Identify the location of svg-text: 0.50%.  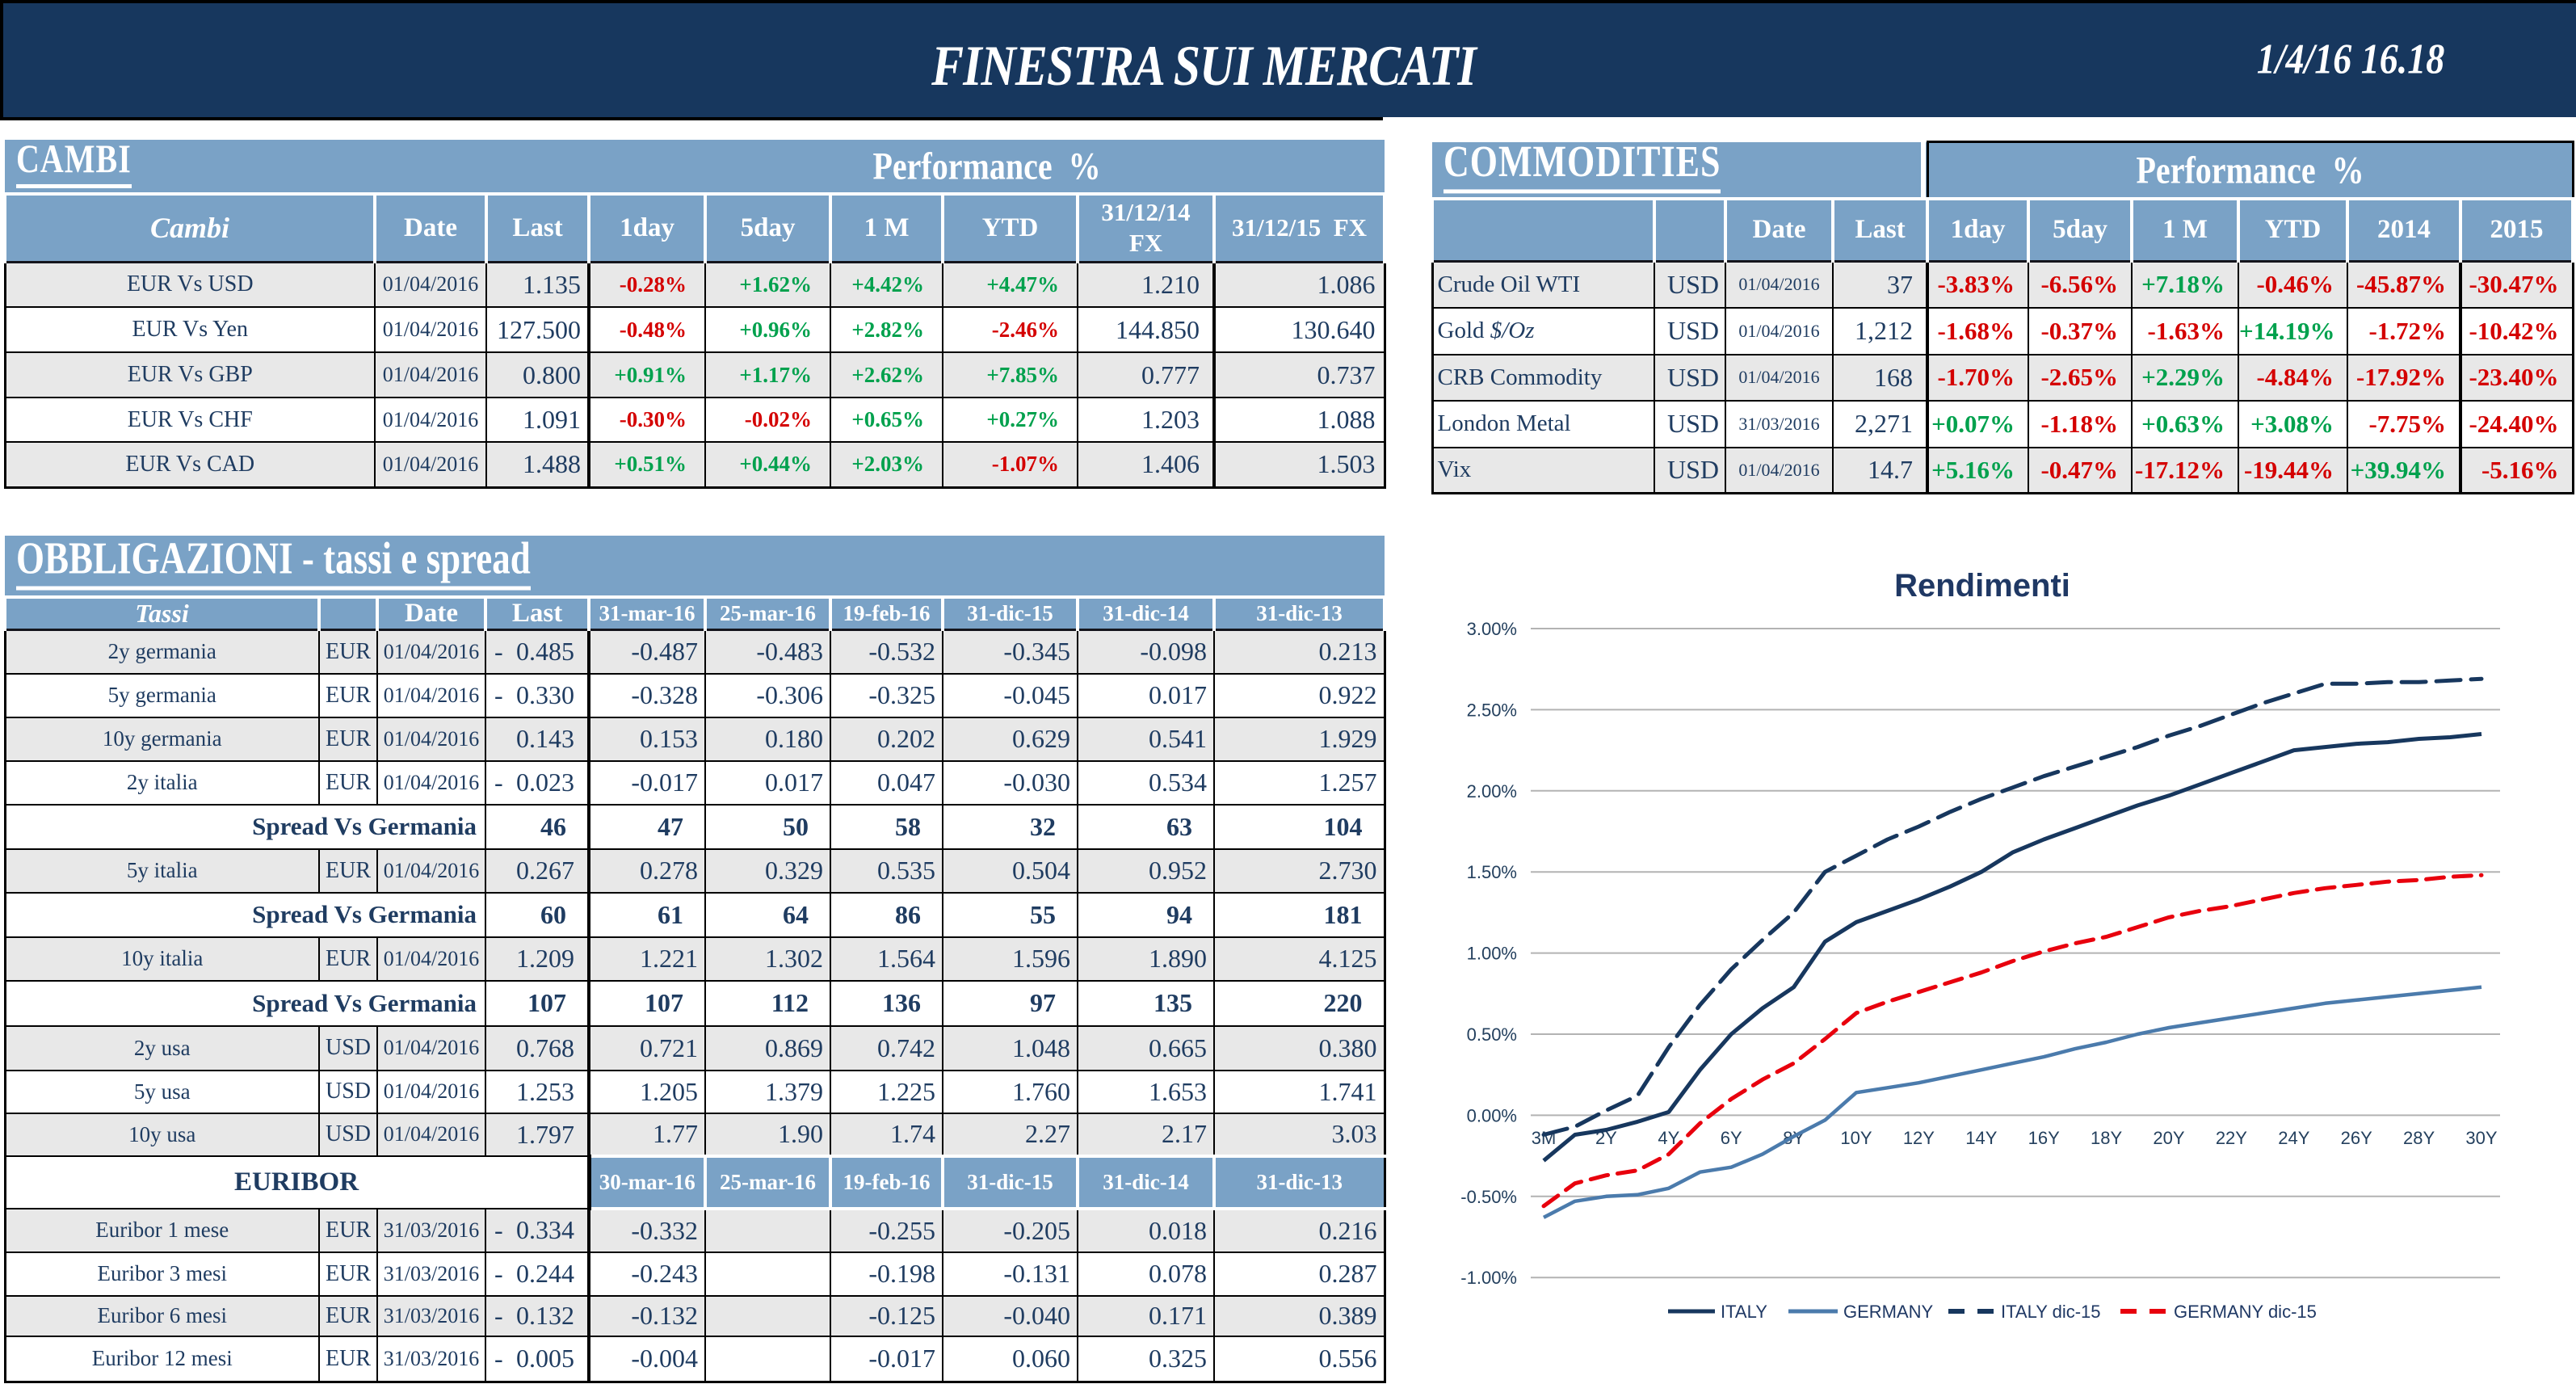
(1492, 1034).